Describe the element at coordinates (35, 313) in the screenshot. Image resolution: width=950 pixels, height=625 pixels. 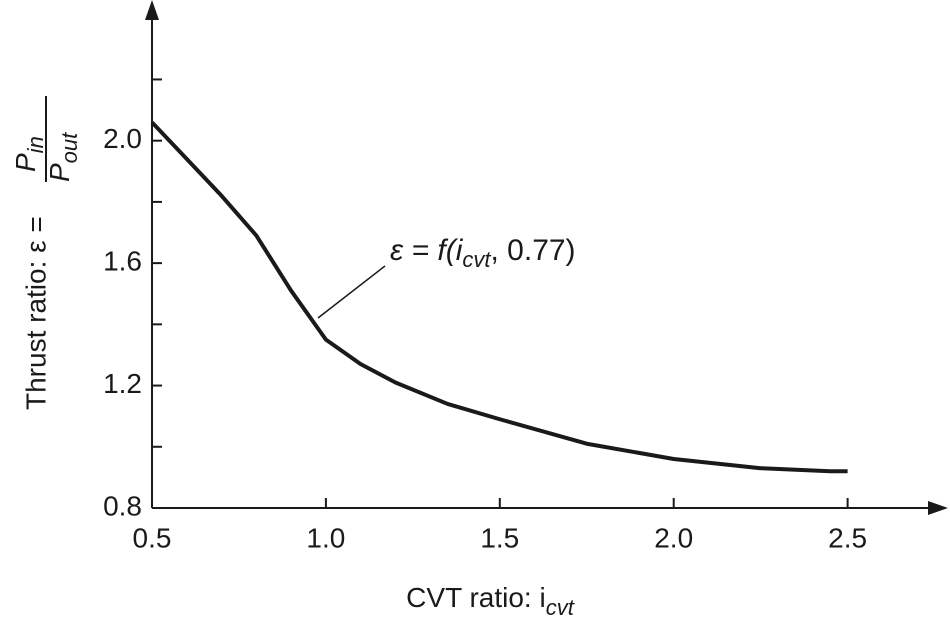
I see `y-label-text: Thrust ratio: ε =` at that location.